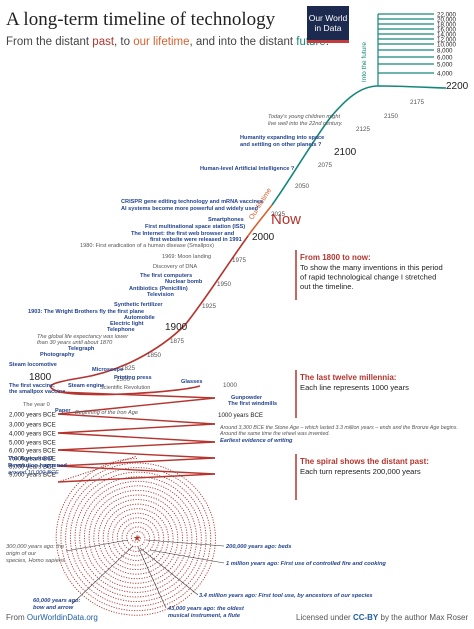 This screenshot has width=474, height=629. I want to click on event-label: 300,000 years ago: the, so click(35, 547).